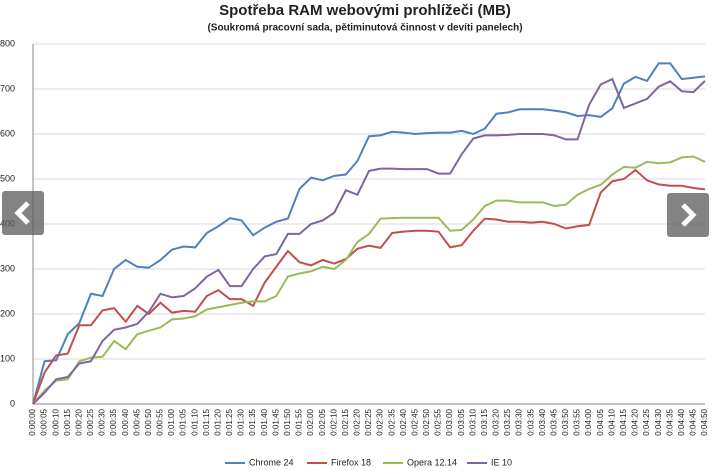  Describe the element at coordinates (206, 421) in the screenshot. I see `x-tick-label: 0:01:15` at that location.